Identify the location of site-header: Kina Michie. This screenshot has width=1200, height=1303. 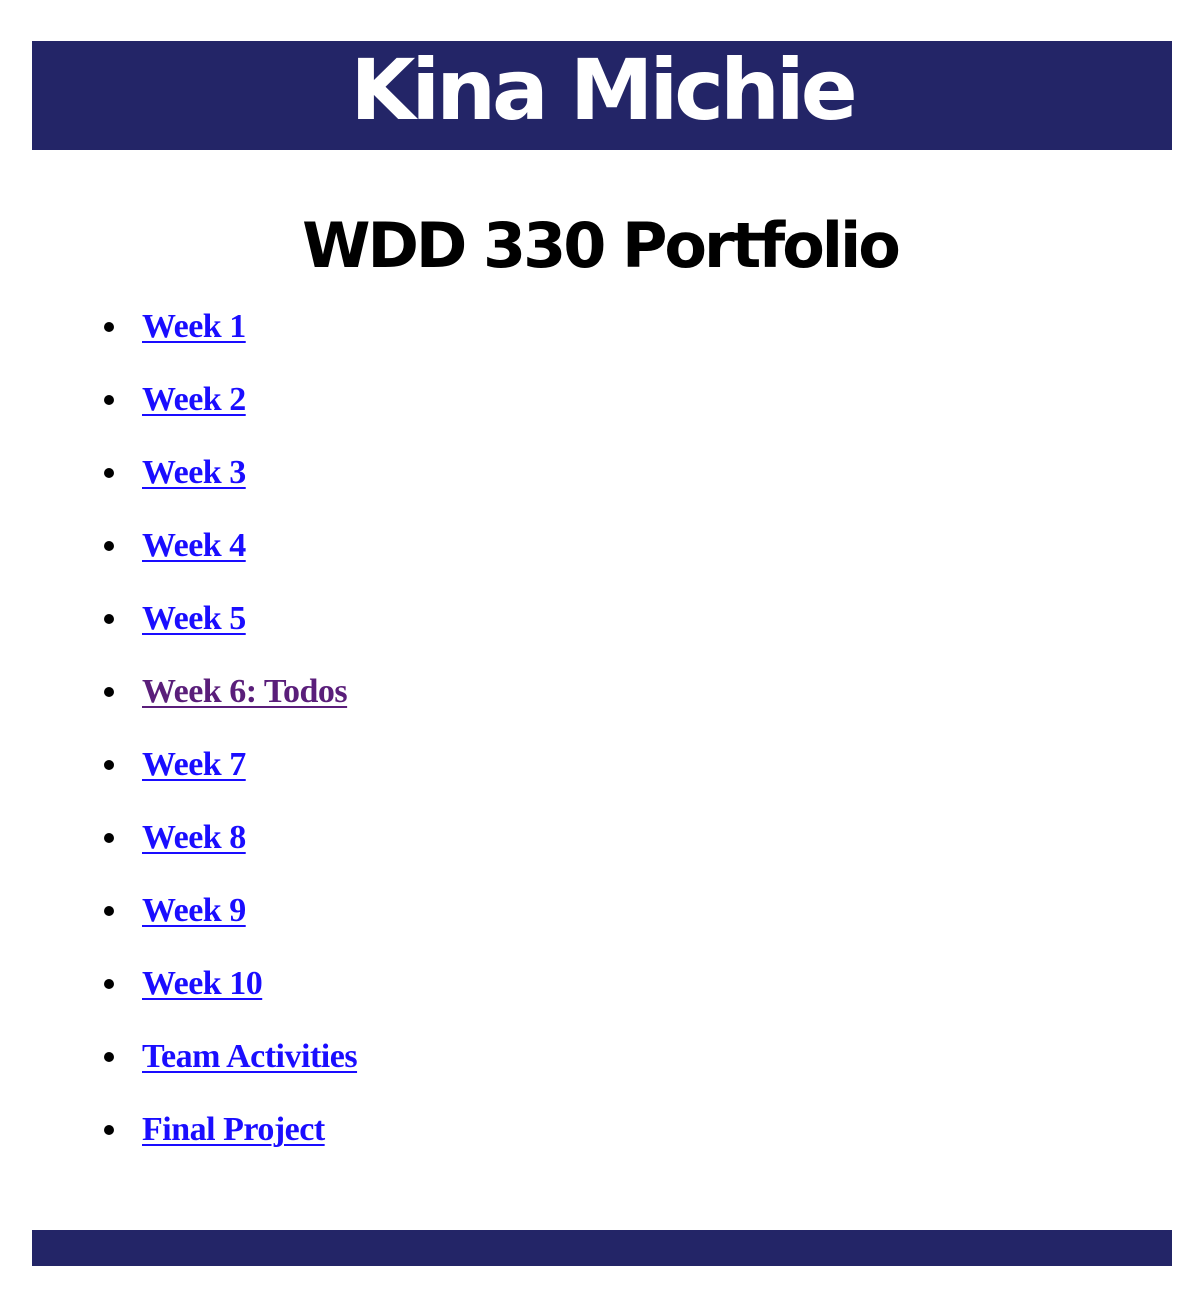
(602, 95).